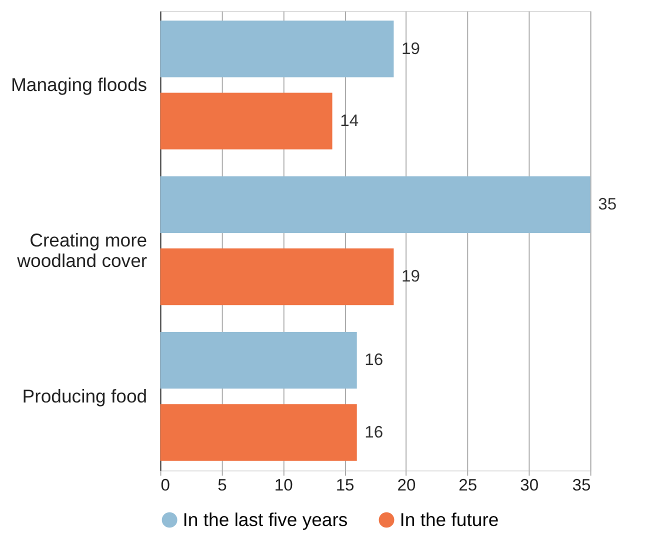 The image size is (646, 550). I want to click on legend-label: In the last five years, so click(265, 519).